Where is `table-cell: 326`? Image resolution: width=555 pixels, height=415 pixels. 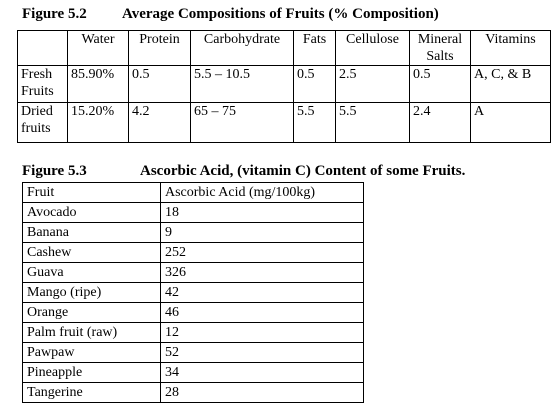 table-cell: 326 is located at coordinates (262, 272).